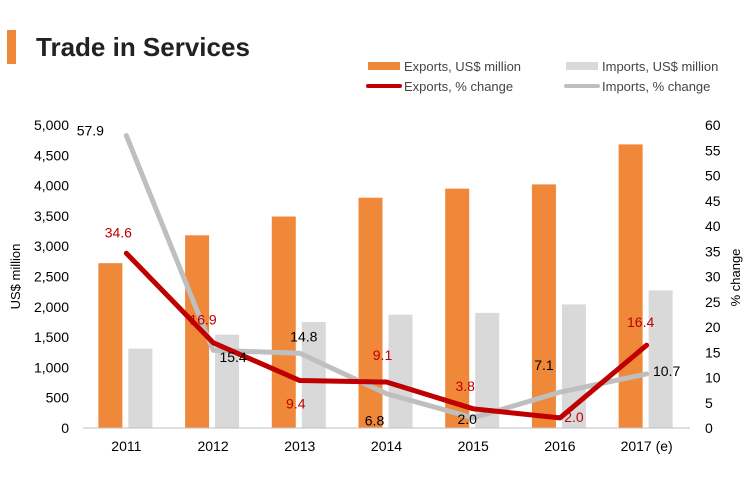  Describe the element at coordinates (574, 417) in the screenshot. I see `exports-change-label: 2.0` at that location.